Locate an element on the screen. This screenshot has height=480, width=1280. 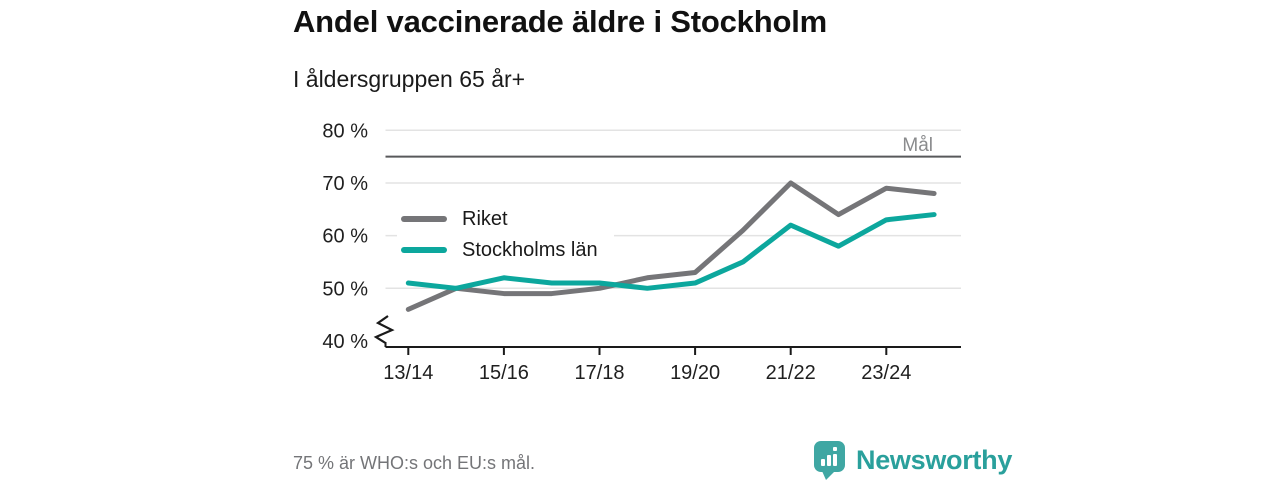
legend-label-stockholms-lan: Stockholms län is located at coordinates (530, 249).